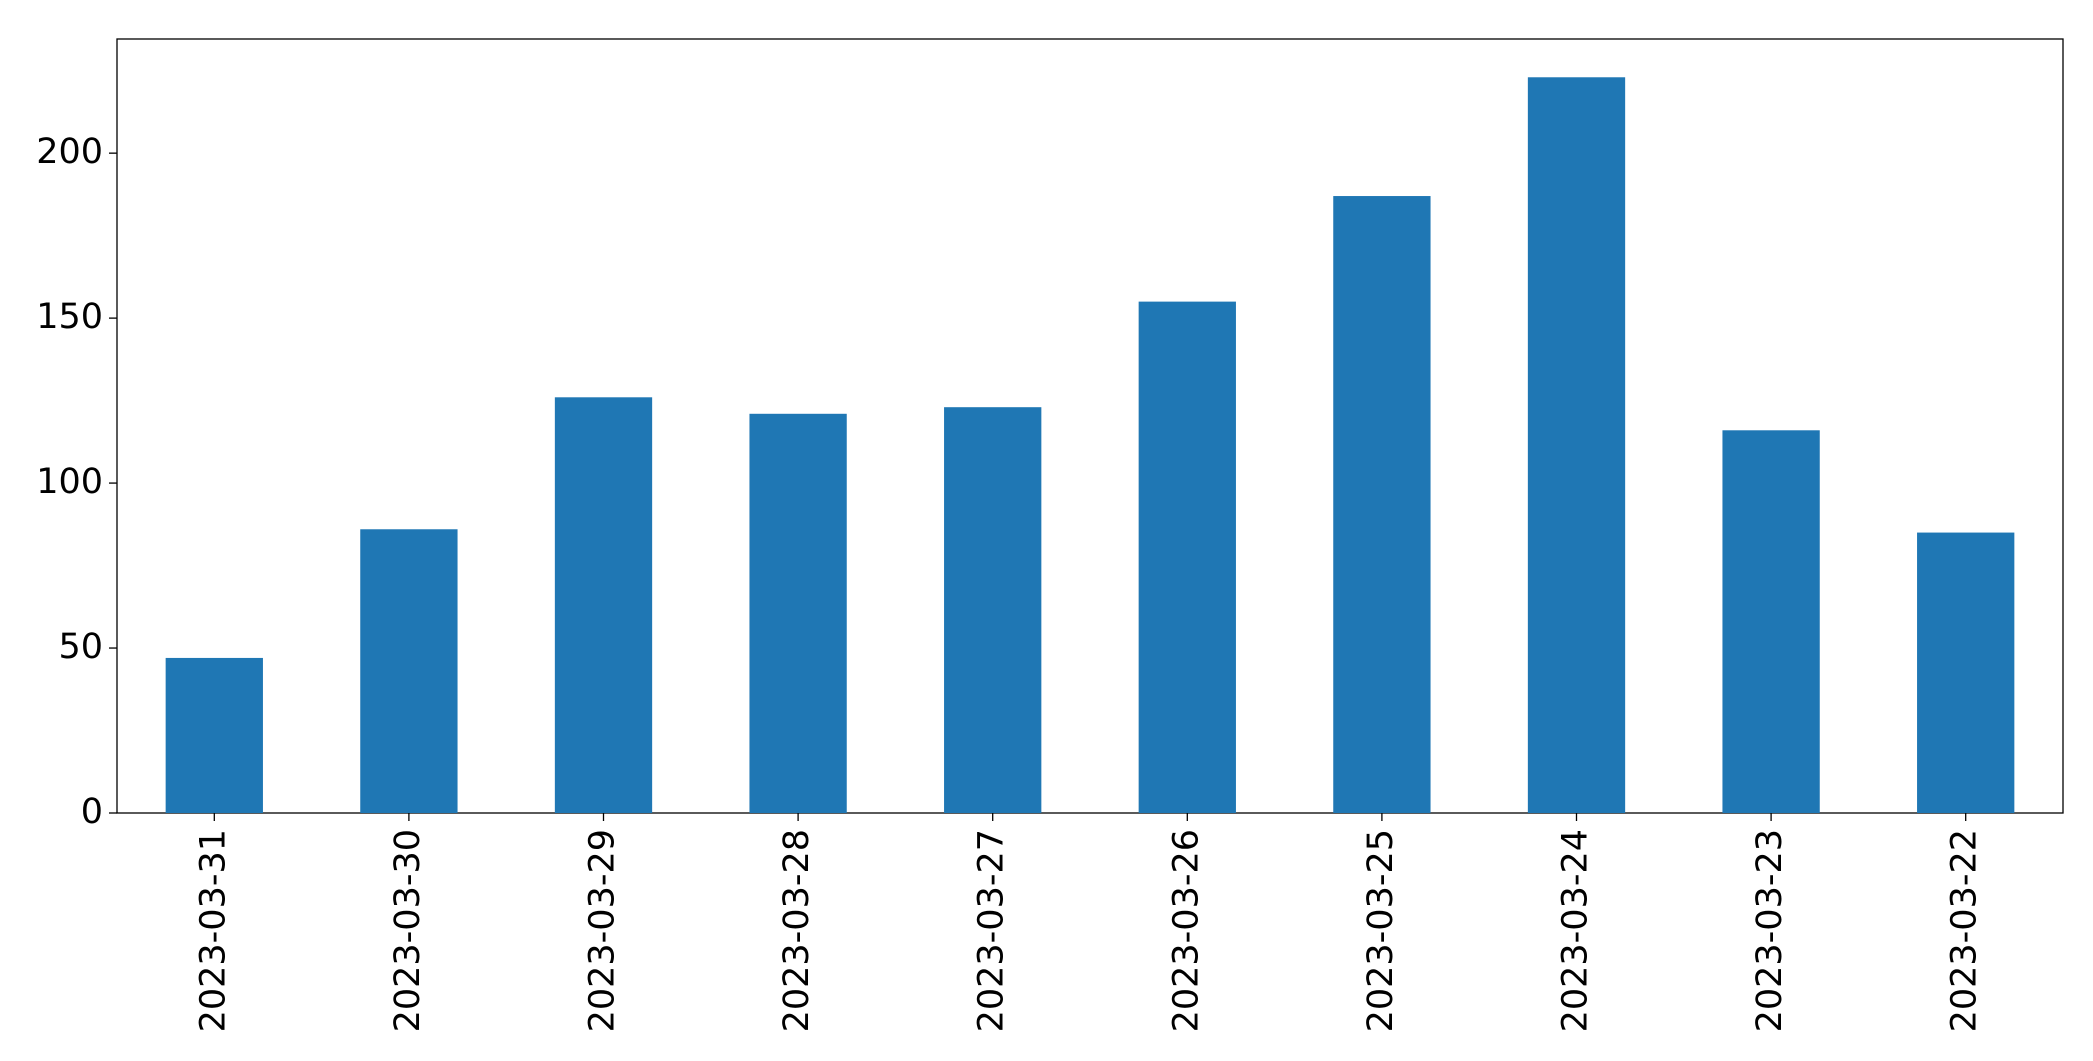 The height and width of the screenshot is (1061, 2093). Describe the element at coordinates (1576, 930) in the screenshot. I see `x-tick-label: 2023-03-24` at that location.